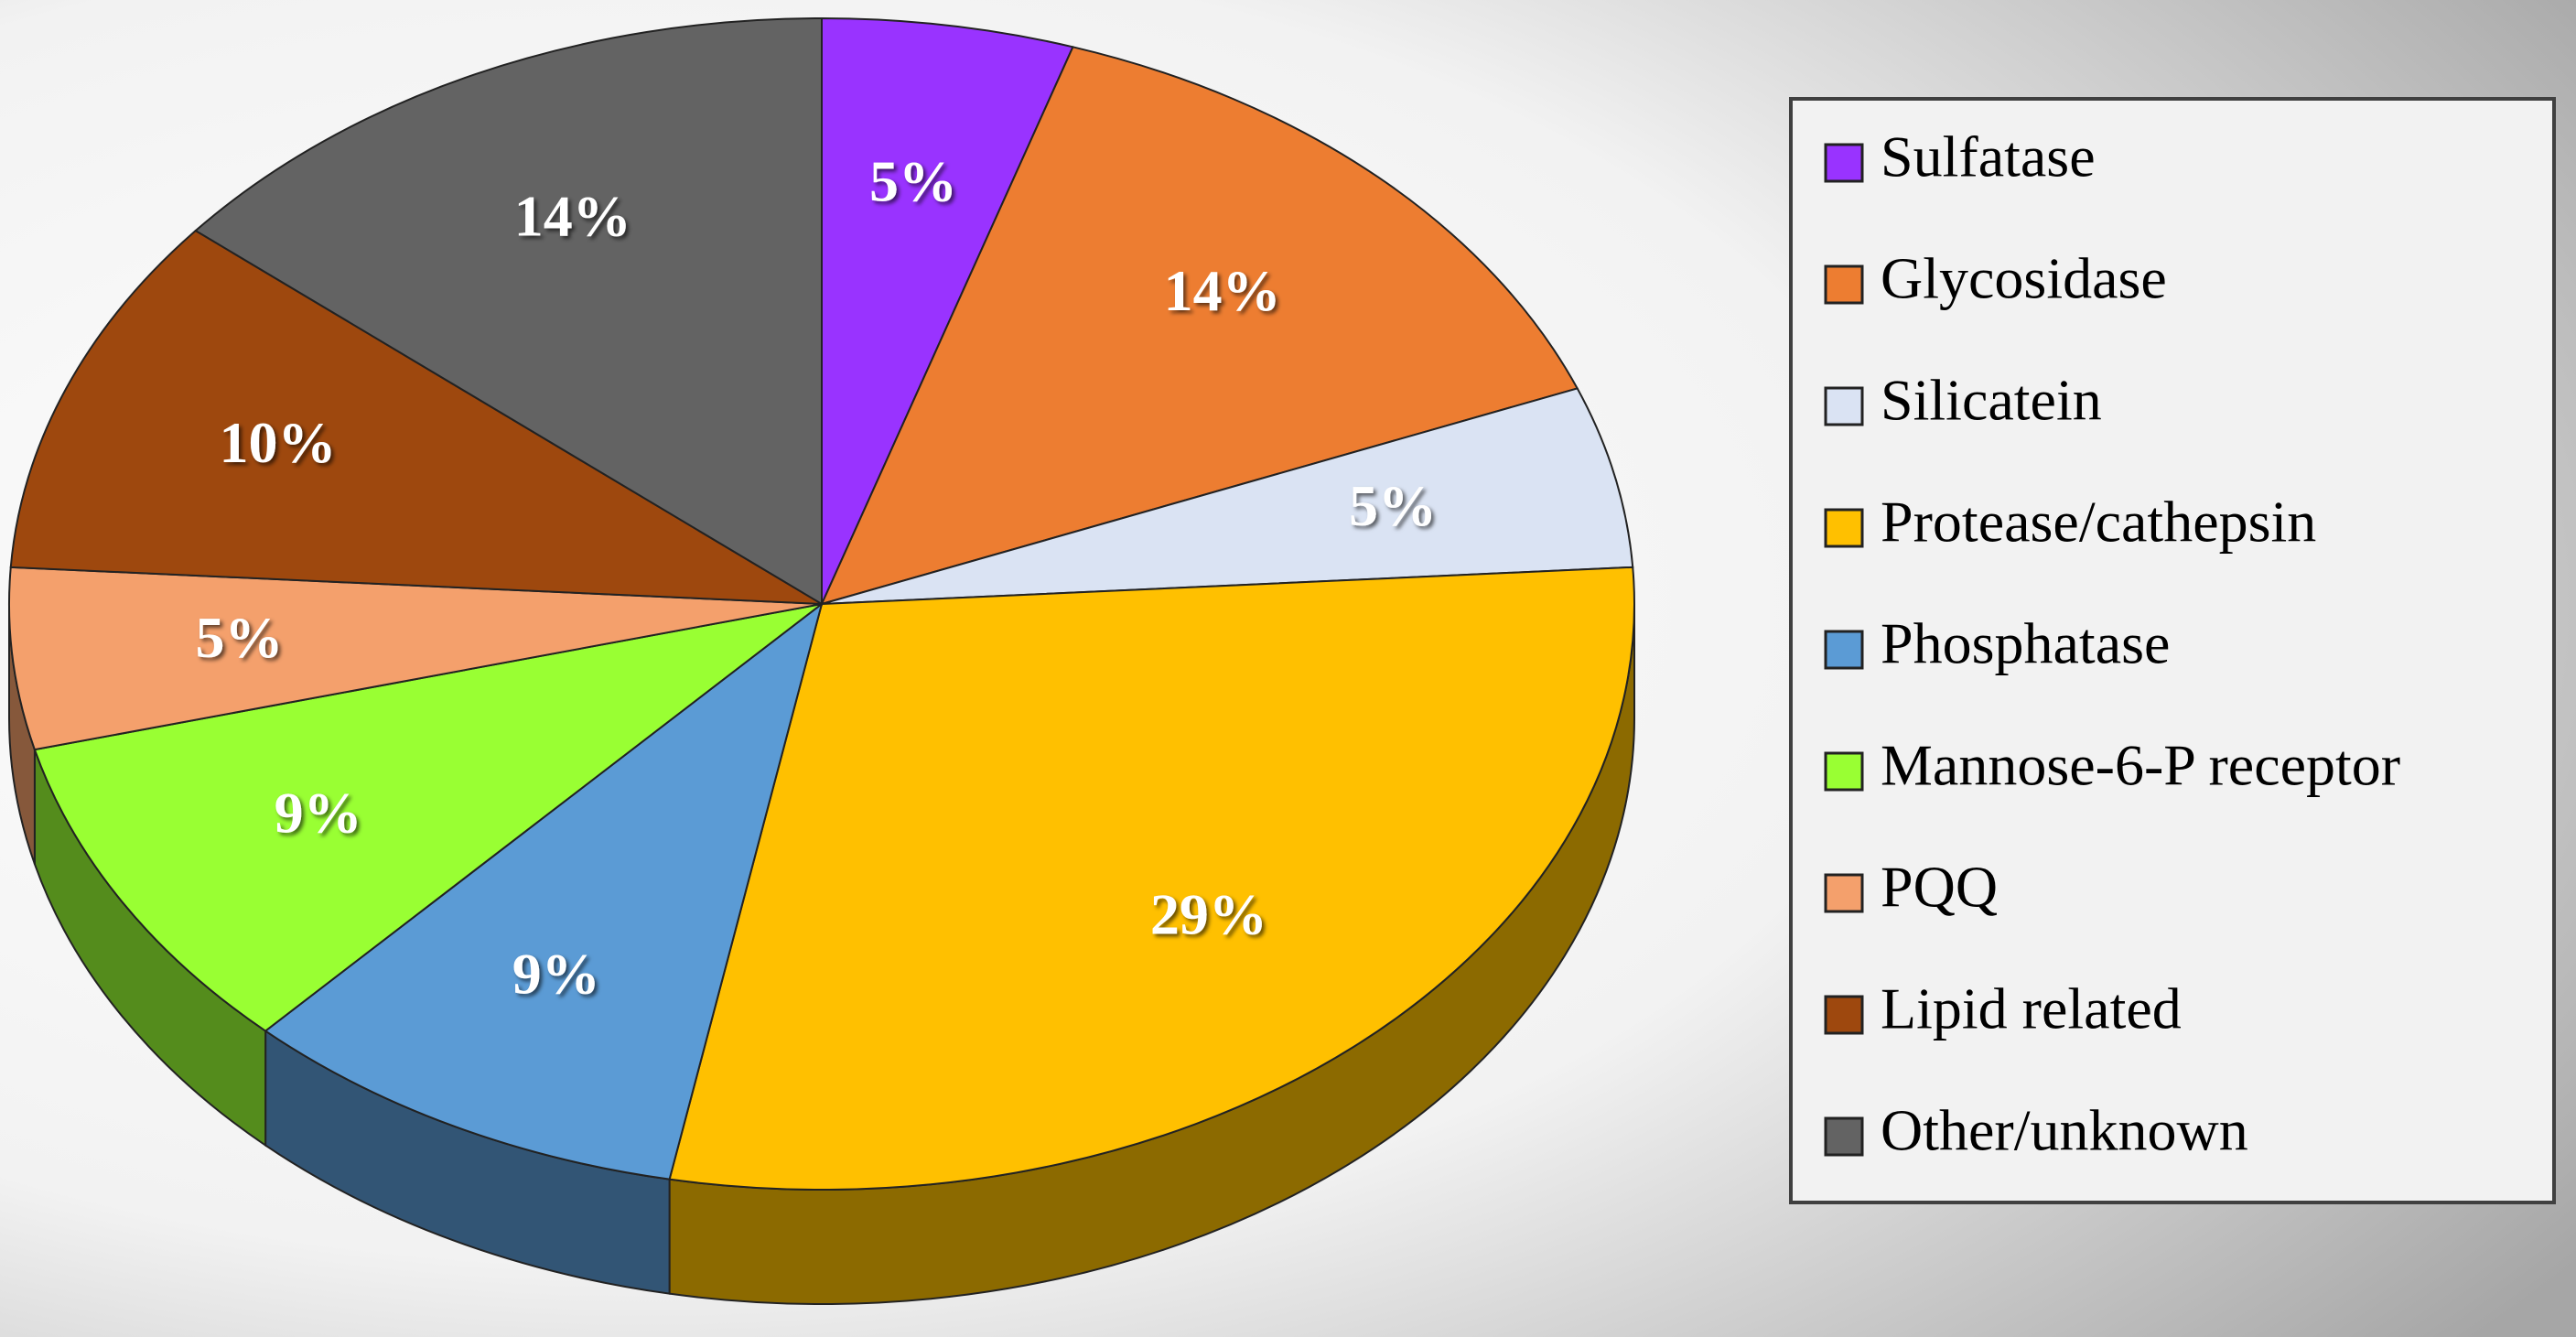  Describe the element at coordinates (1208, 913) in the screenshot. I see `data-label: 29%` at that location.